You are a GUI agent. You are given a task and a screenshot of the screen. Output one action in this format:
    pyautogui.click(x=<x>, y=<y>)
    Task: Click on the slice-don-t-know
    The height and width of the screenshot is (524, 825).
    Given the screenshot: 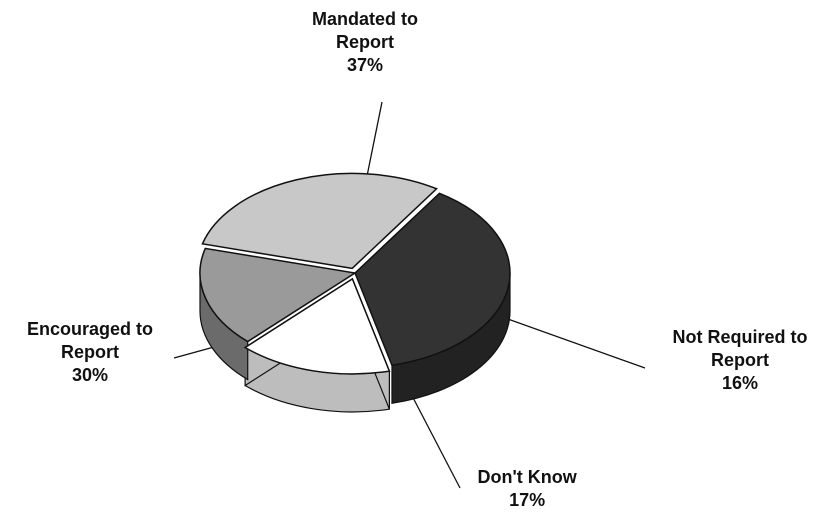 What is the action you would take?
    pyautogui.click(x=278, y=295)
    